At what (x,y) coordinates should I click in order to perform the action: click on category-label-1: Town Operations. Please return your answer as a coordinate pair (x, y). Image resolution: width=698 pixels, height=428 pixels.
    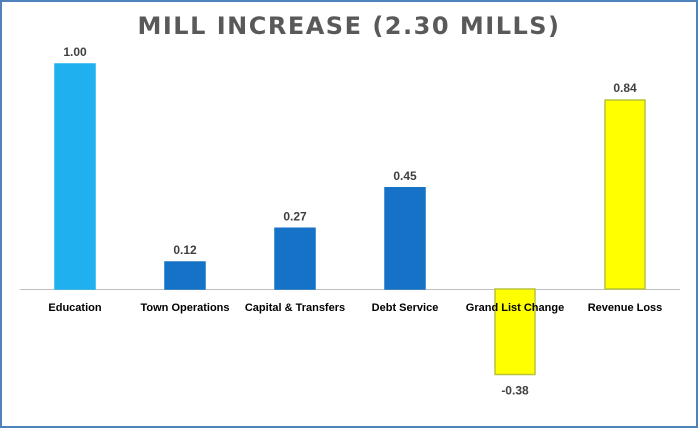
    Looking at the image, I should click on (184, 308).